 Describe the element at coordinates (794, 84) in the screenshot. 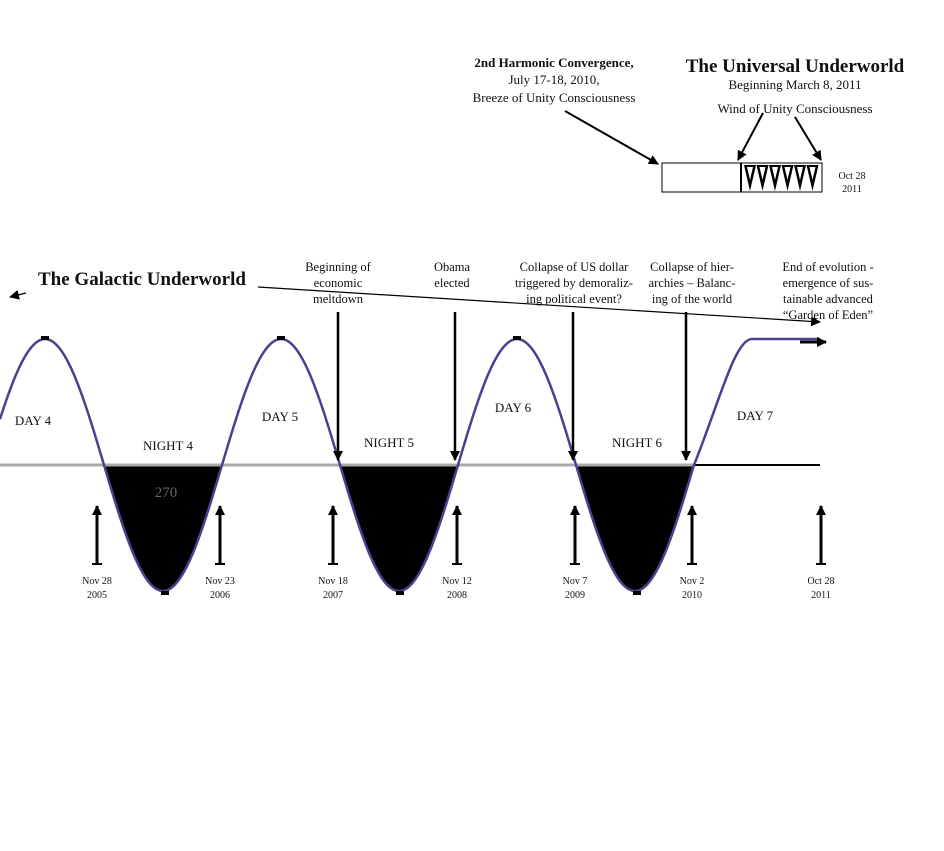

I see `universal-subtitle: Beginning March 8, 2011` at that location.